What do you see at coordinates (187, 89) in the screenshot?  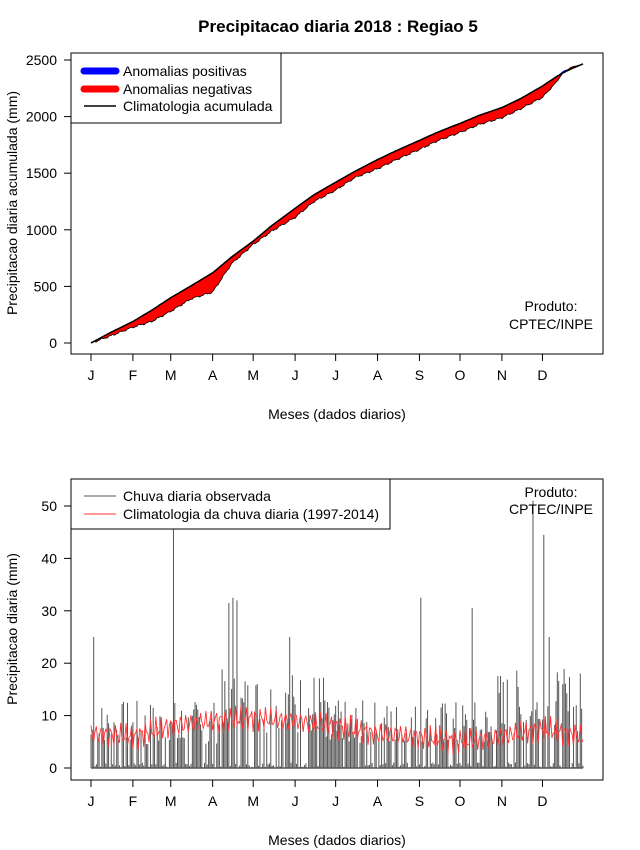 I see `legend-label-negative: Anomalias negativas` at bounding box center [187, 89].